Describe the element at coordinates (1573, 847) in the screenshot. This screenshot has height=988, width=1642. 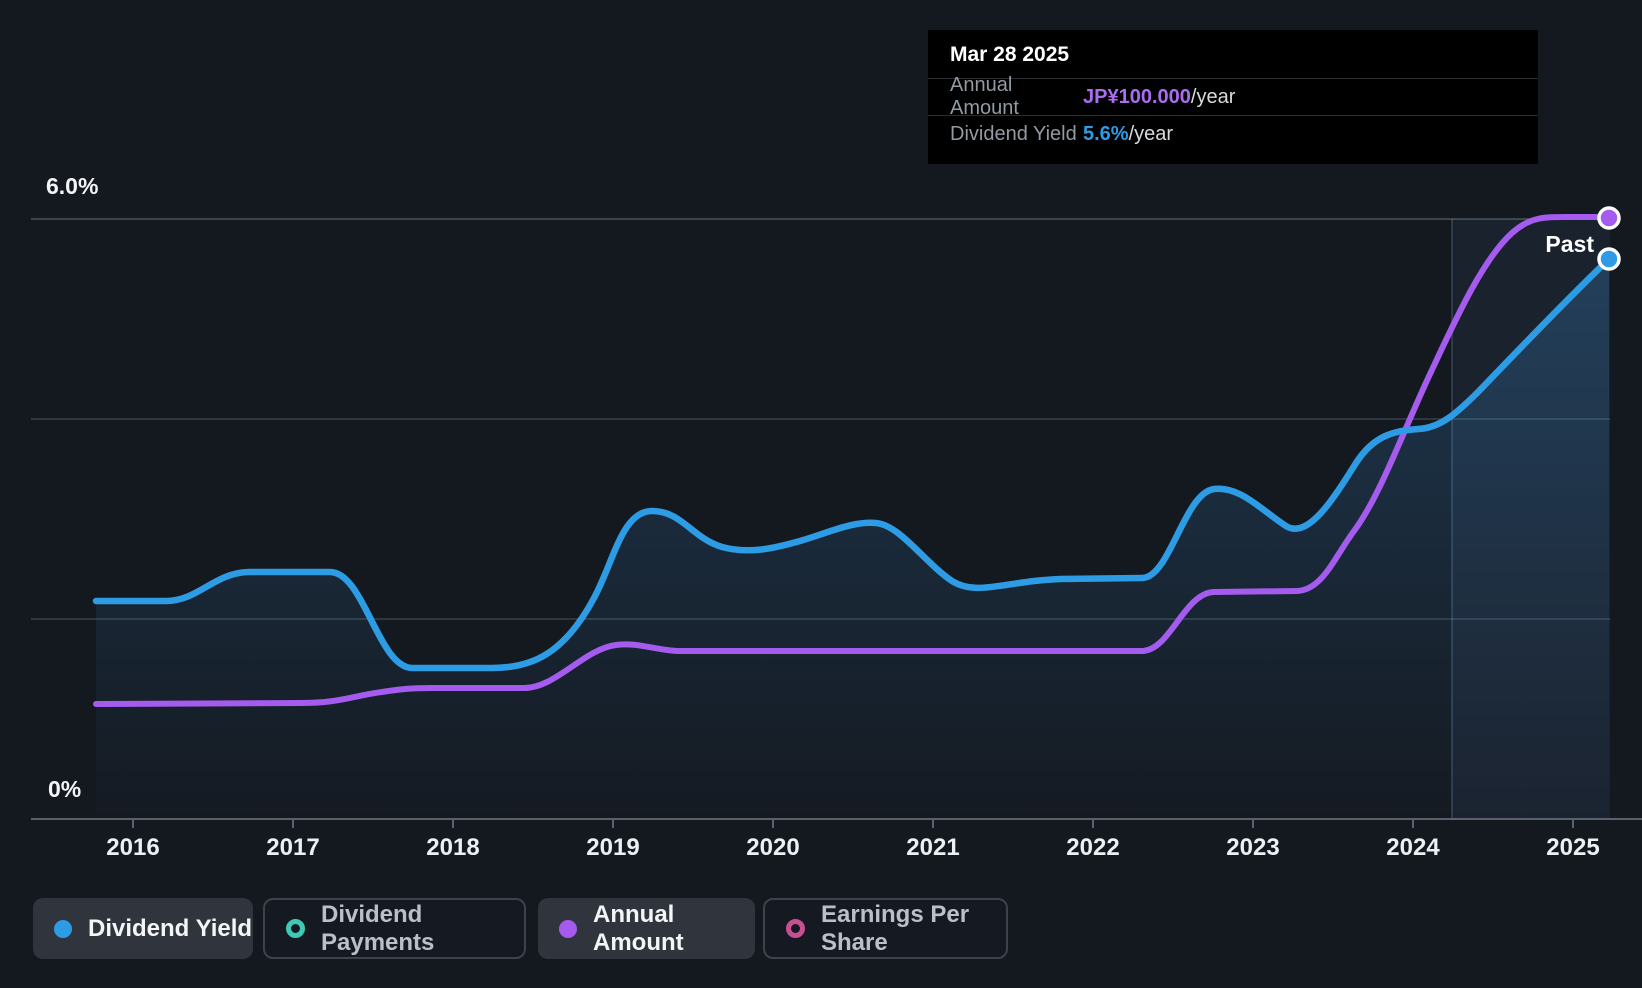
I see `x-axis-label-2025: 2025` at that location.